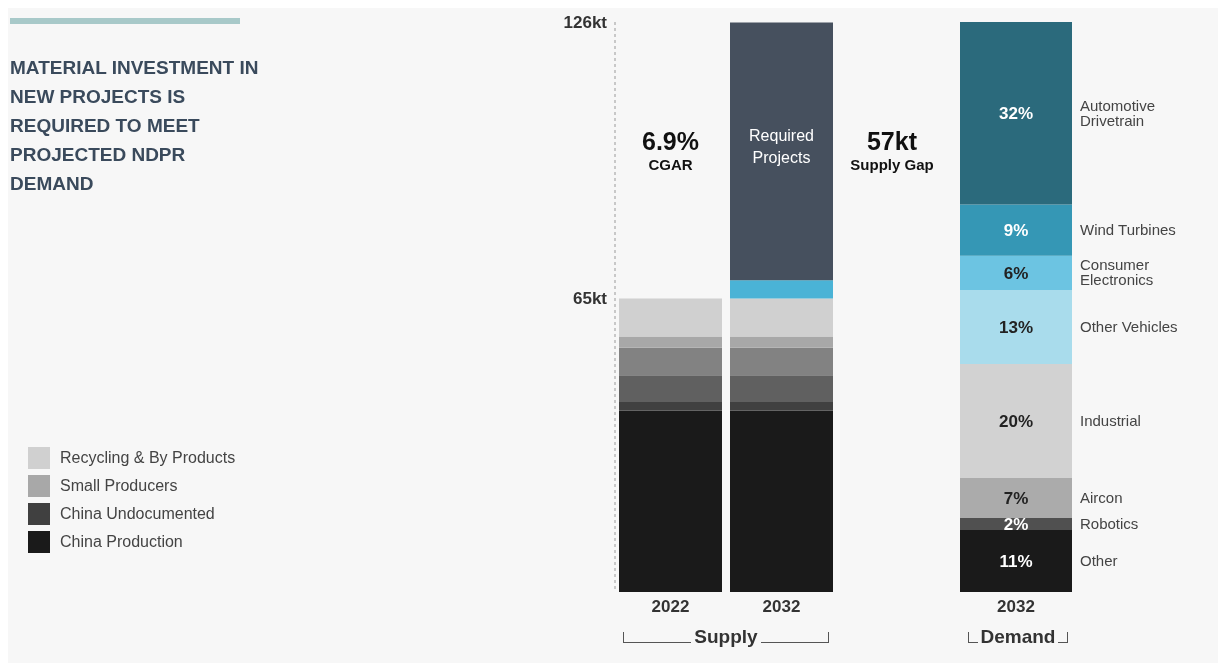 The height and width of the screenshot is (670, 1227). I want to click on legend-label: China Production, so click(121, 542).